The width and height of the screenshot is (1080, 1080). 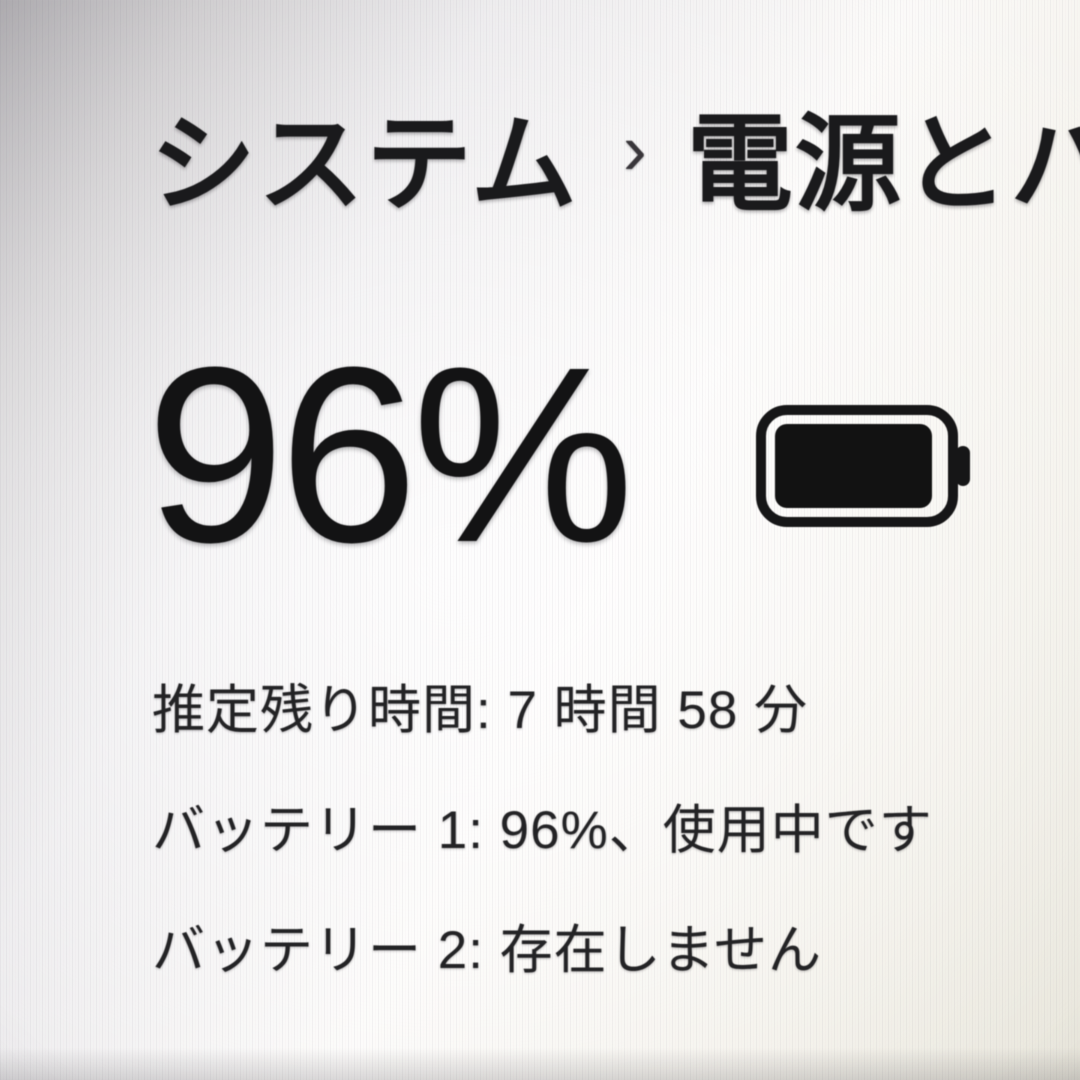 I want to click on chevron-right-icon: ›, so click(x=635, y=150).